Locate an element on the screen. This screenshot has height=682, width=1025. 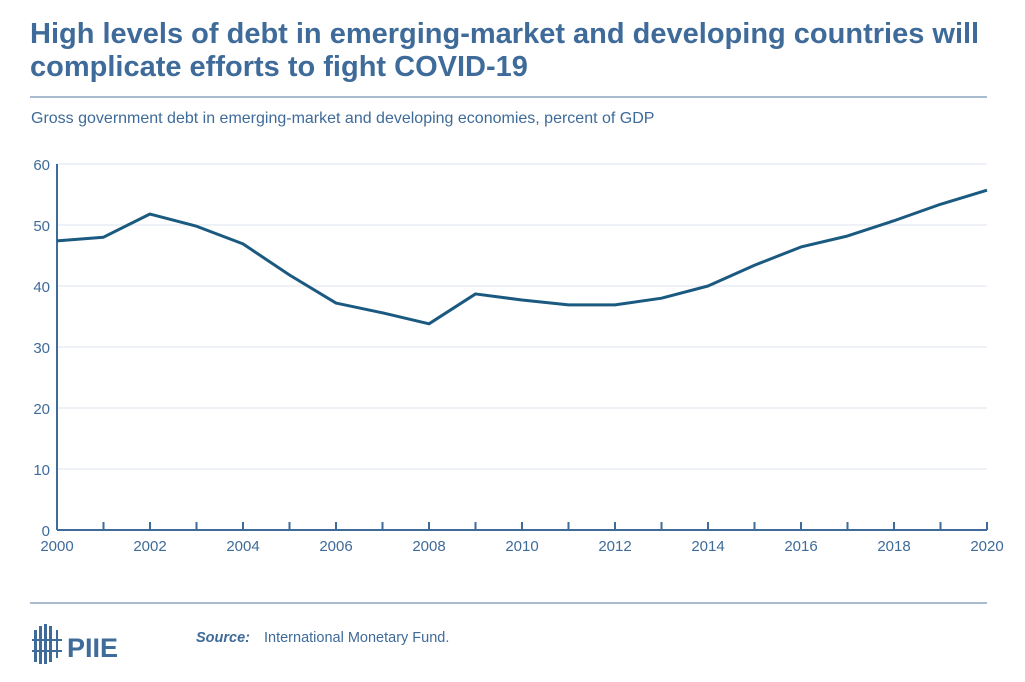
svg-text: PIIE is located at coordinates (92, 648).